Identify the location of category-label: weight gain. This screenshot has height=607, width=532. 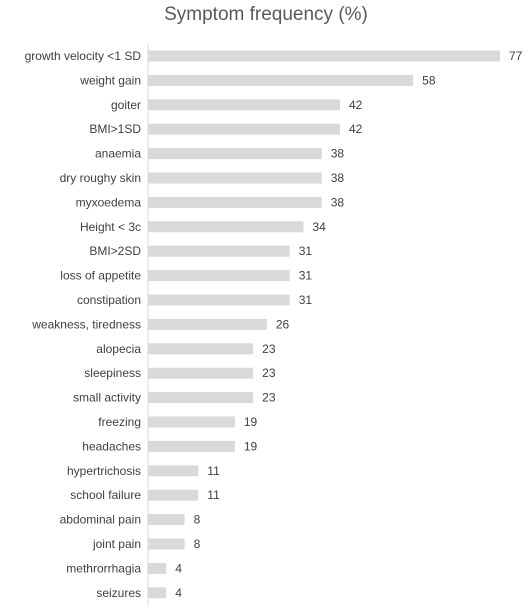
(110, 80).